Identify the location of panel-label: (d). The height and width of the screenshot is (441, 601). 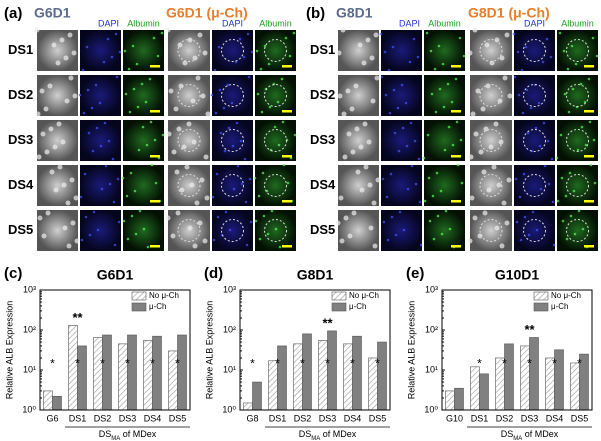
(213, 273).